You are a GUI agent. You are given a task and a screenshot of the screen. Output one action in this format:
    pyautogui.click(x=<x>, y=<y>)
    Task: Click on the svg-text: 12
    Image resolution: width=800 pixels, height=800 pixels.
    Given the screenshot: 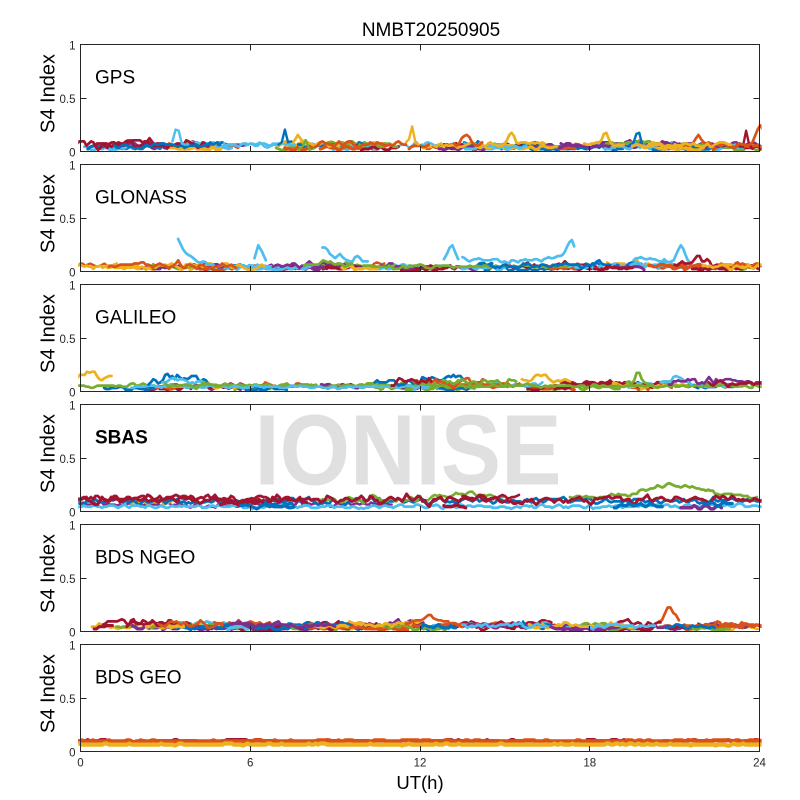 What is the action you would take?
    pyautogui.click(x=420, y=764)
    